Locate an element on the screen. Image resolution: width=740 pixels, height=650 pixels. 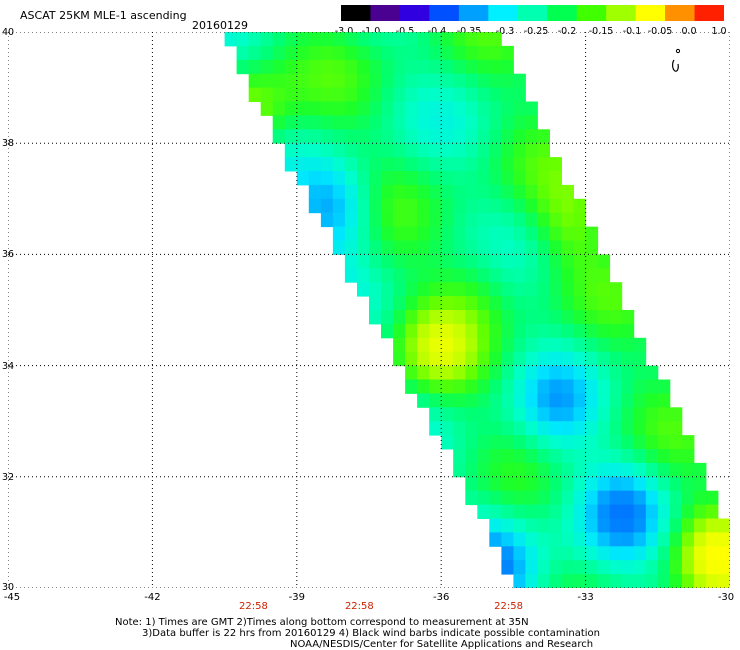
colorbar-swatch is located at coordinates (680, 13).